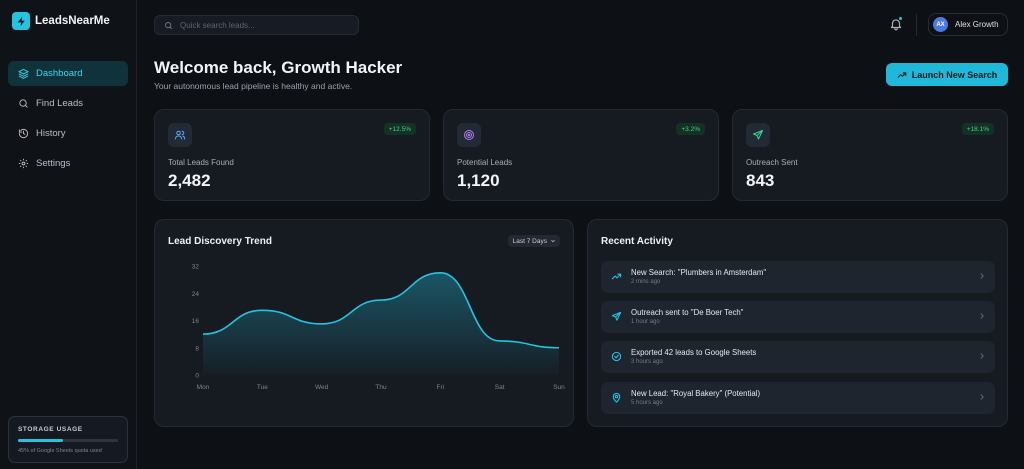 The width and height of the screenshot is (1024, 469). Describe the element at coordinates (529, 241) in the screenshot. I see `date-range-label: Last 7 Days` at that location.